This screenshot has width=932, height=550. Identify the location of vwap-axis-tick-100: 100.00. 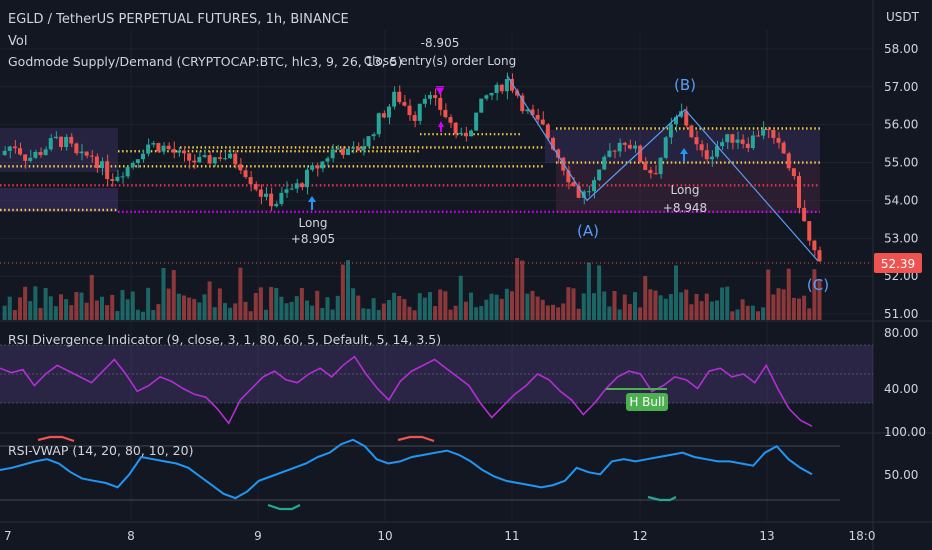
(905, 432).